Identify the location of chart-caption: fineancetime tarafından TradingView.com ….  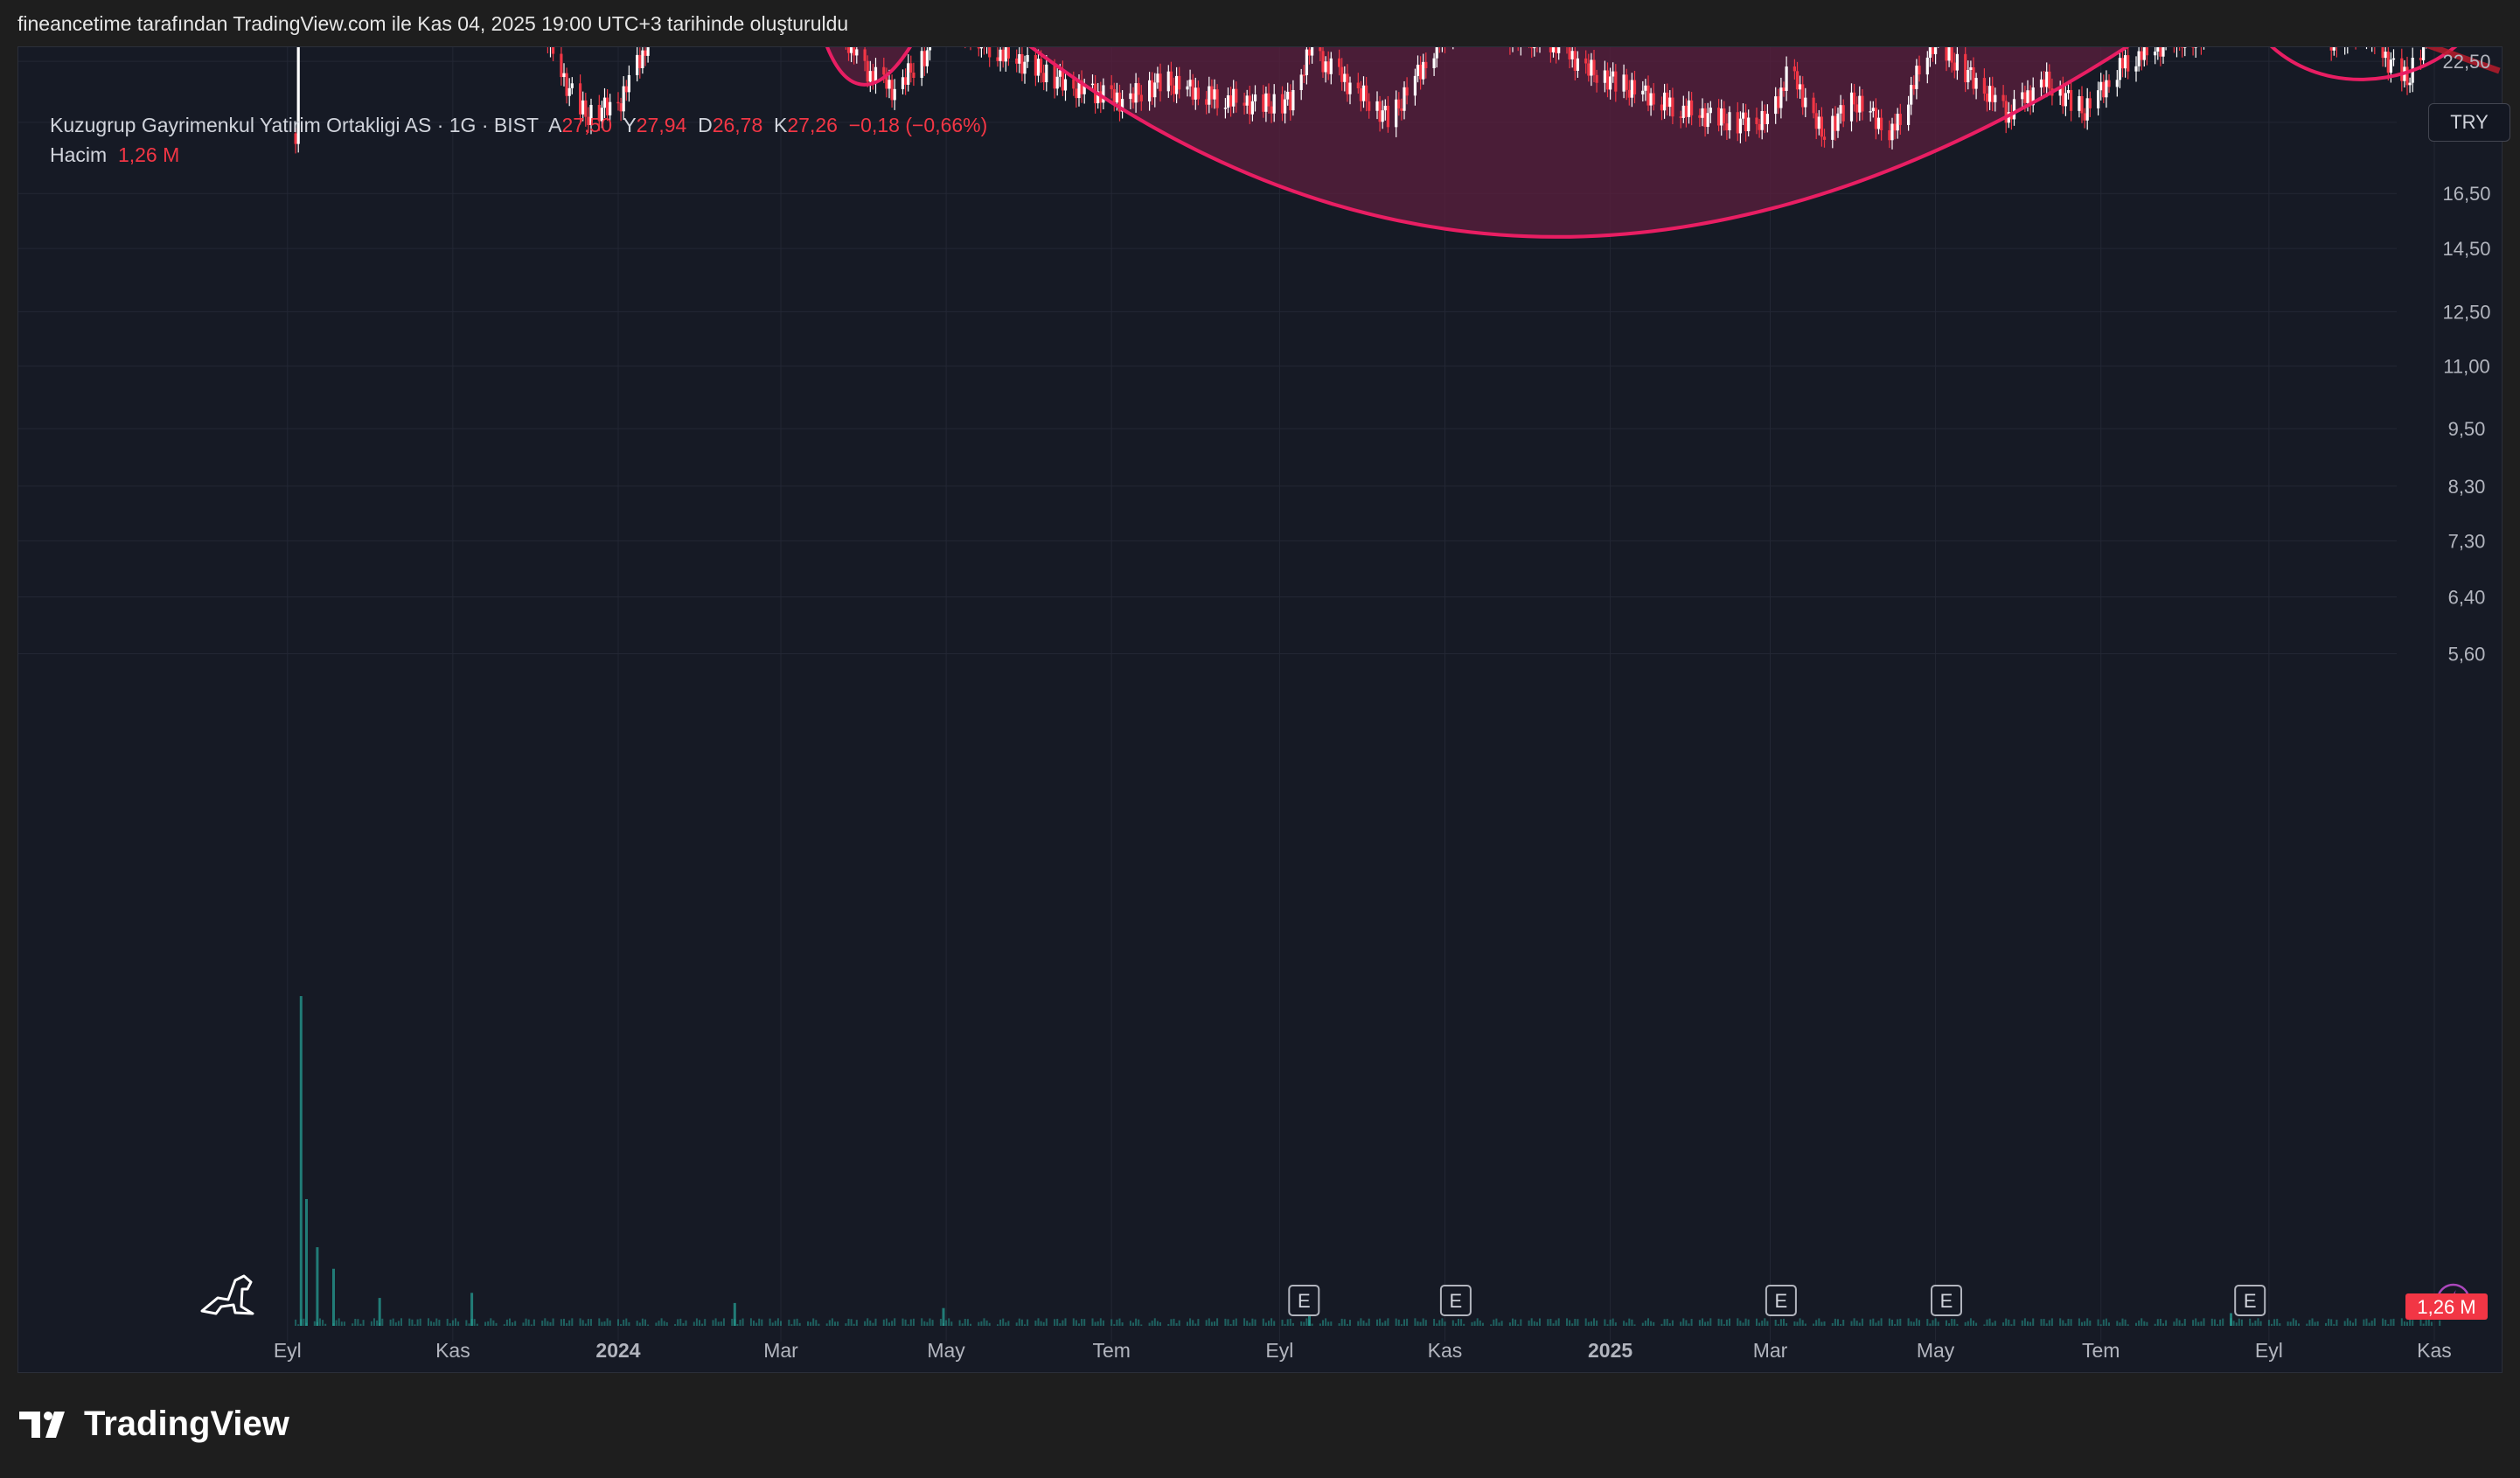
(433, 23).